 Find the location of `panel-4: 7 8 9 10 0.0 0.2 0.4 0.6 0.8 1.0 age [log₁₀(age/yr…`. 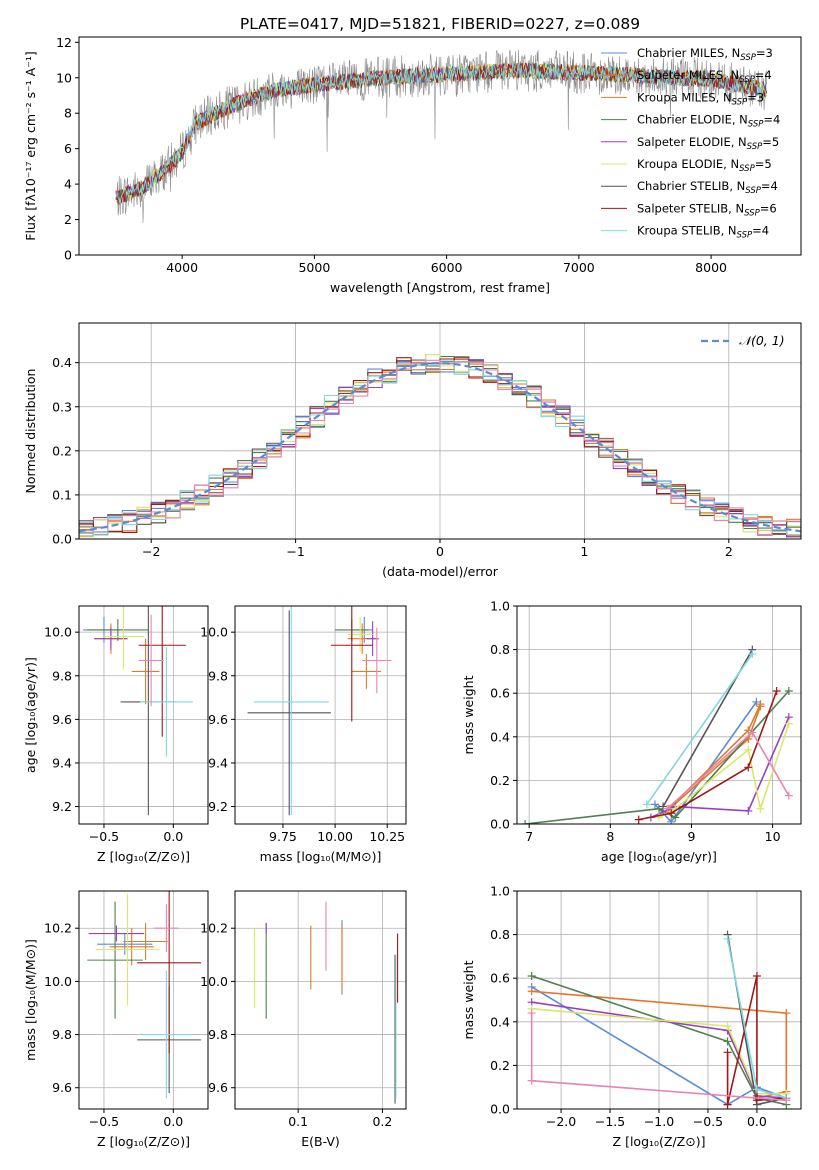

panel-4: 7 8 9 10 0.0 0.2 0.4 0.6 0.8 1.0 age [log₁₀(age/yr… is located at coordinates (631, 731).